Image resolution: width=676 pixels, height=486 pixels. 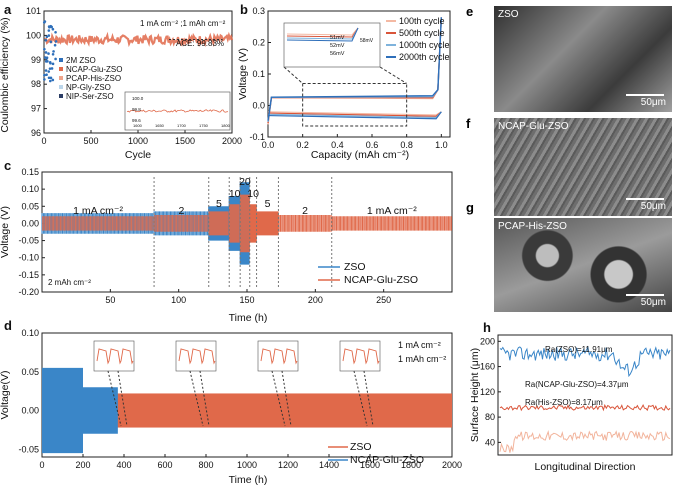 What do you see at coordinates (583, 59) in the screenshot?
I see `sem-image-e: ZSO 50μm` at bounding box center [583, 59].